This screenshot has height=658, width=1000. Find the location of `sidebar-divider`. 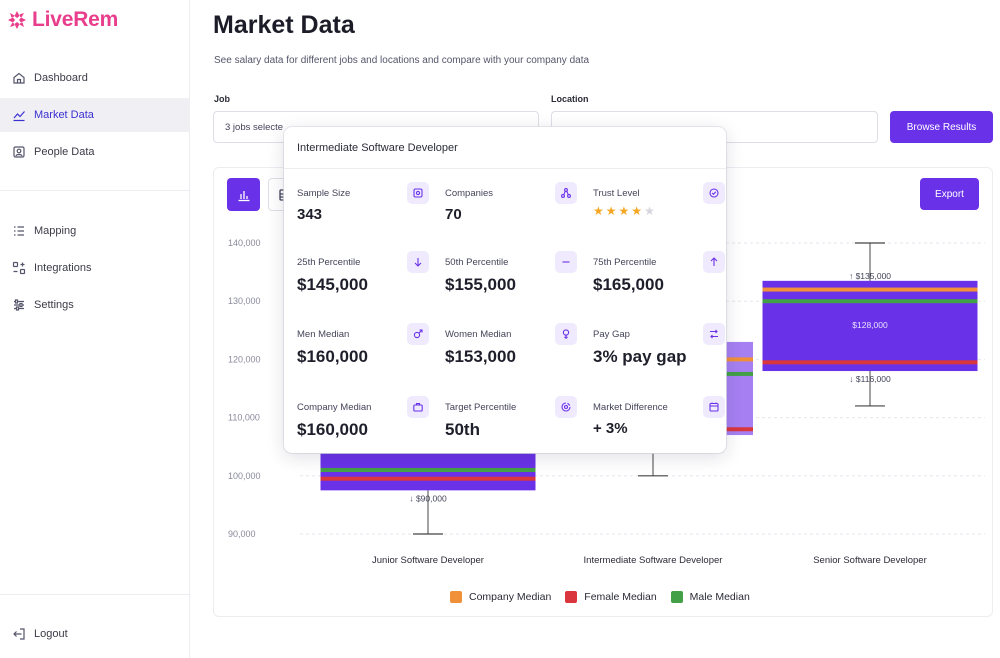

sidebar-divider is located at coordinates (95, 190).